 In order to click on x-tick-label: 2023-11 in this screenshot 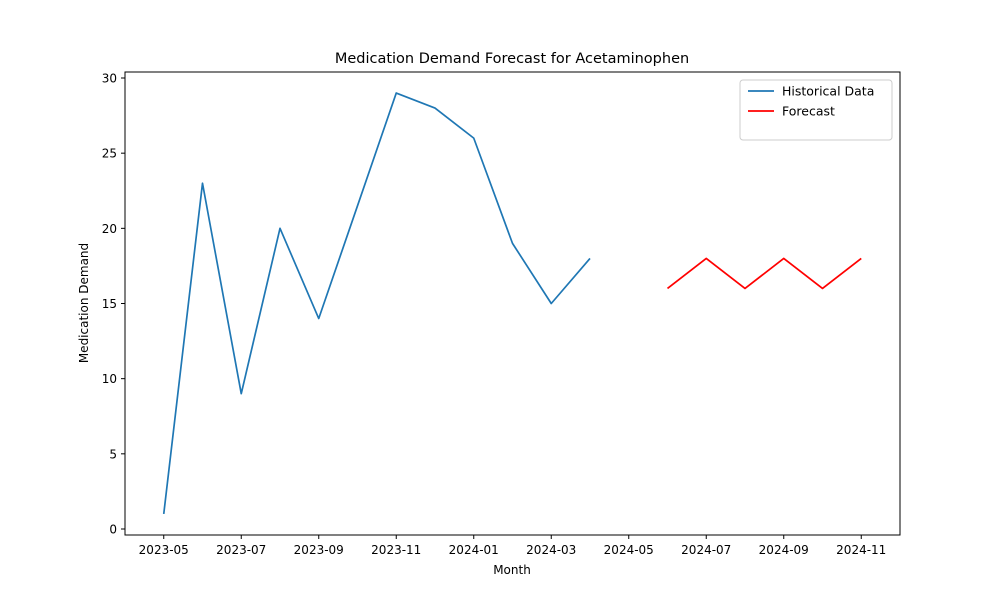, I will do `click(396, 550)`.